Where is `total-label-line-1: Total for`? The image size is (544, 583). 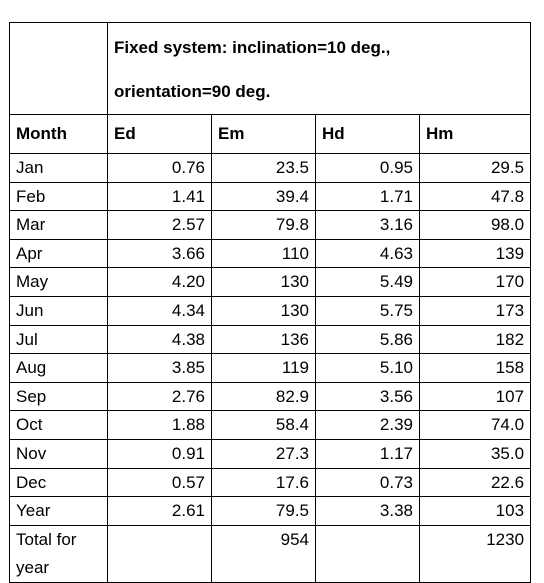 total-label-line-1: Total for is located at coordinates (46, 539).